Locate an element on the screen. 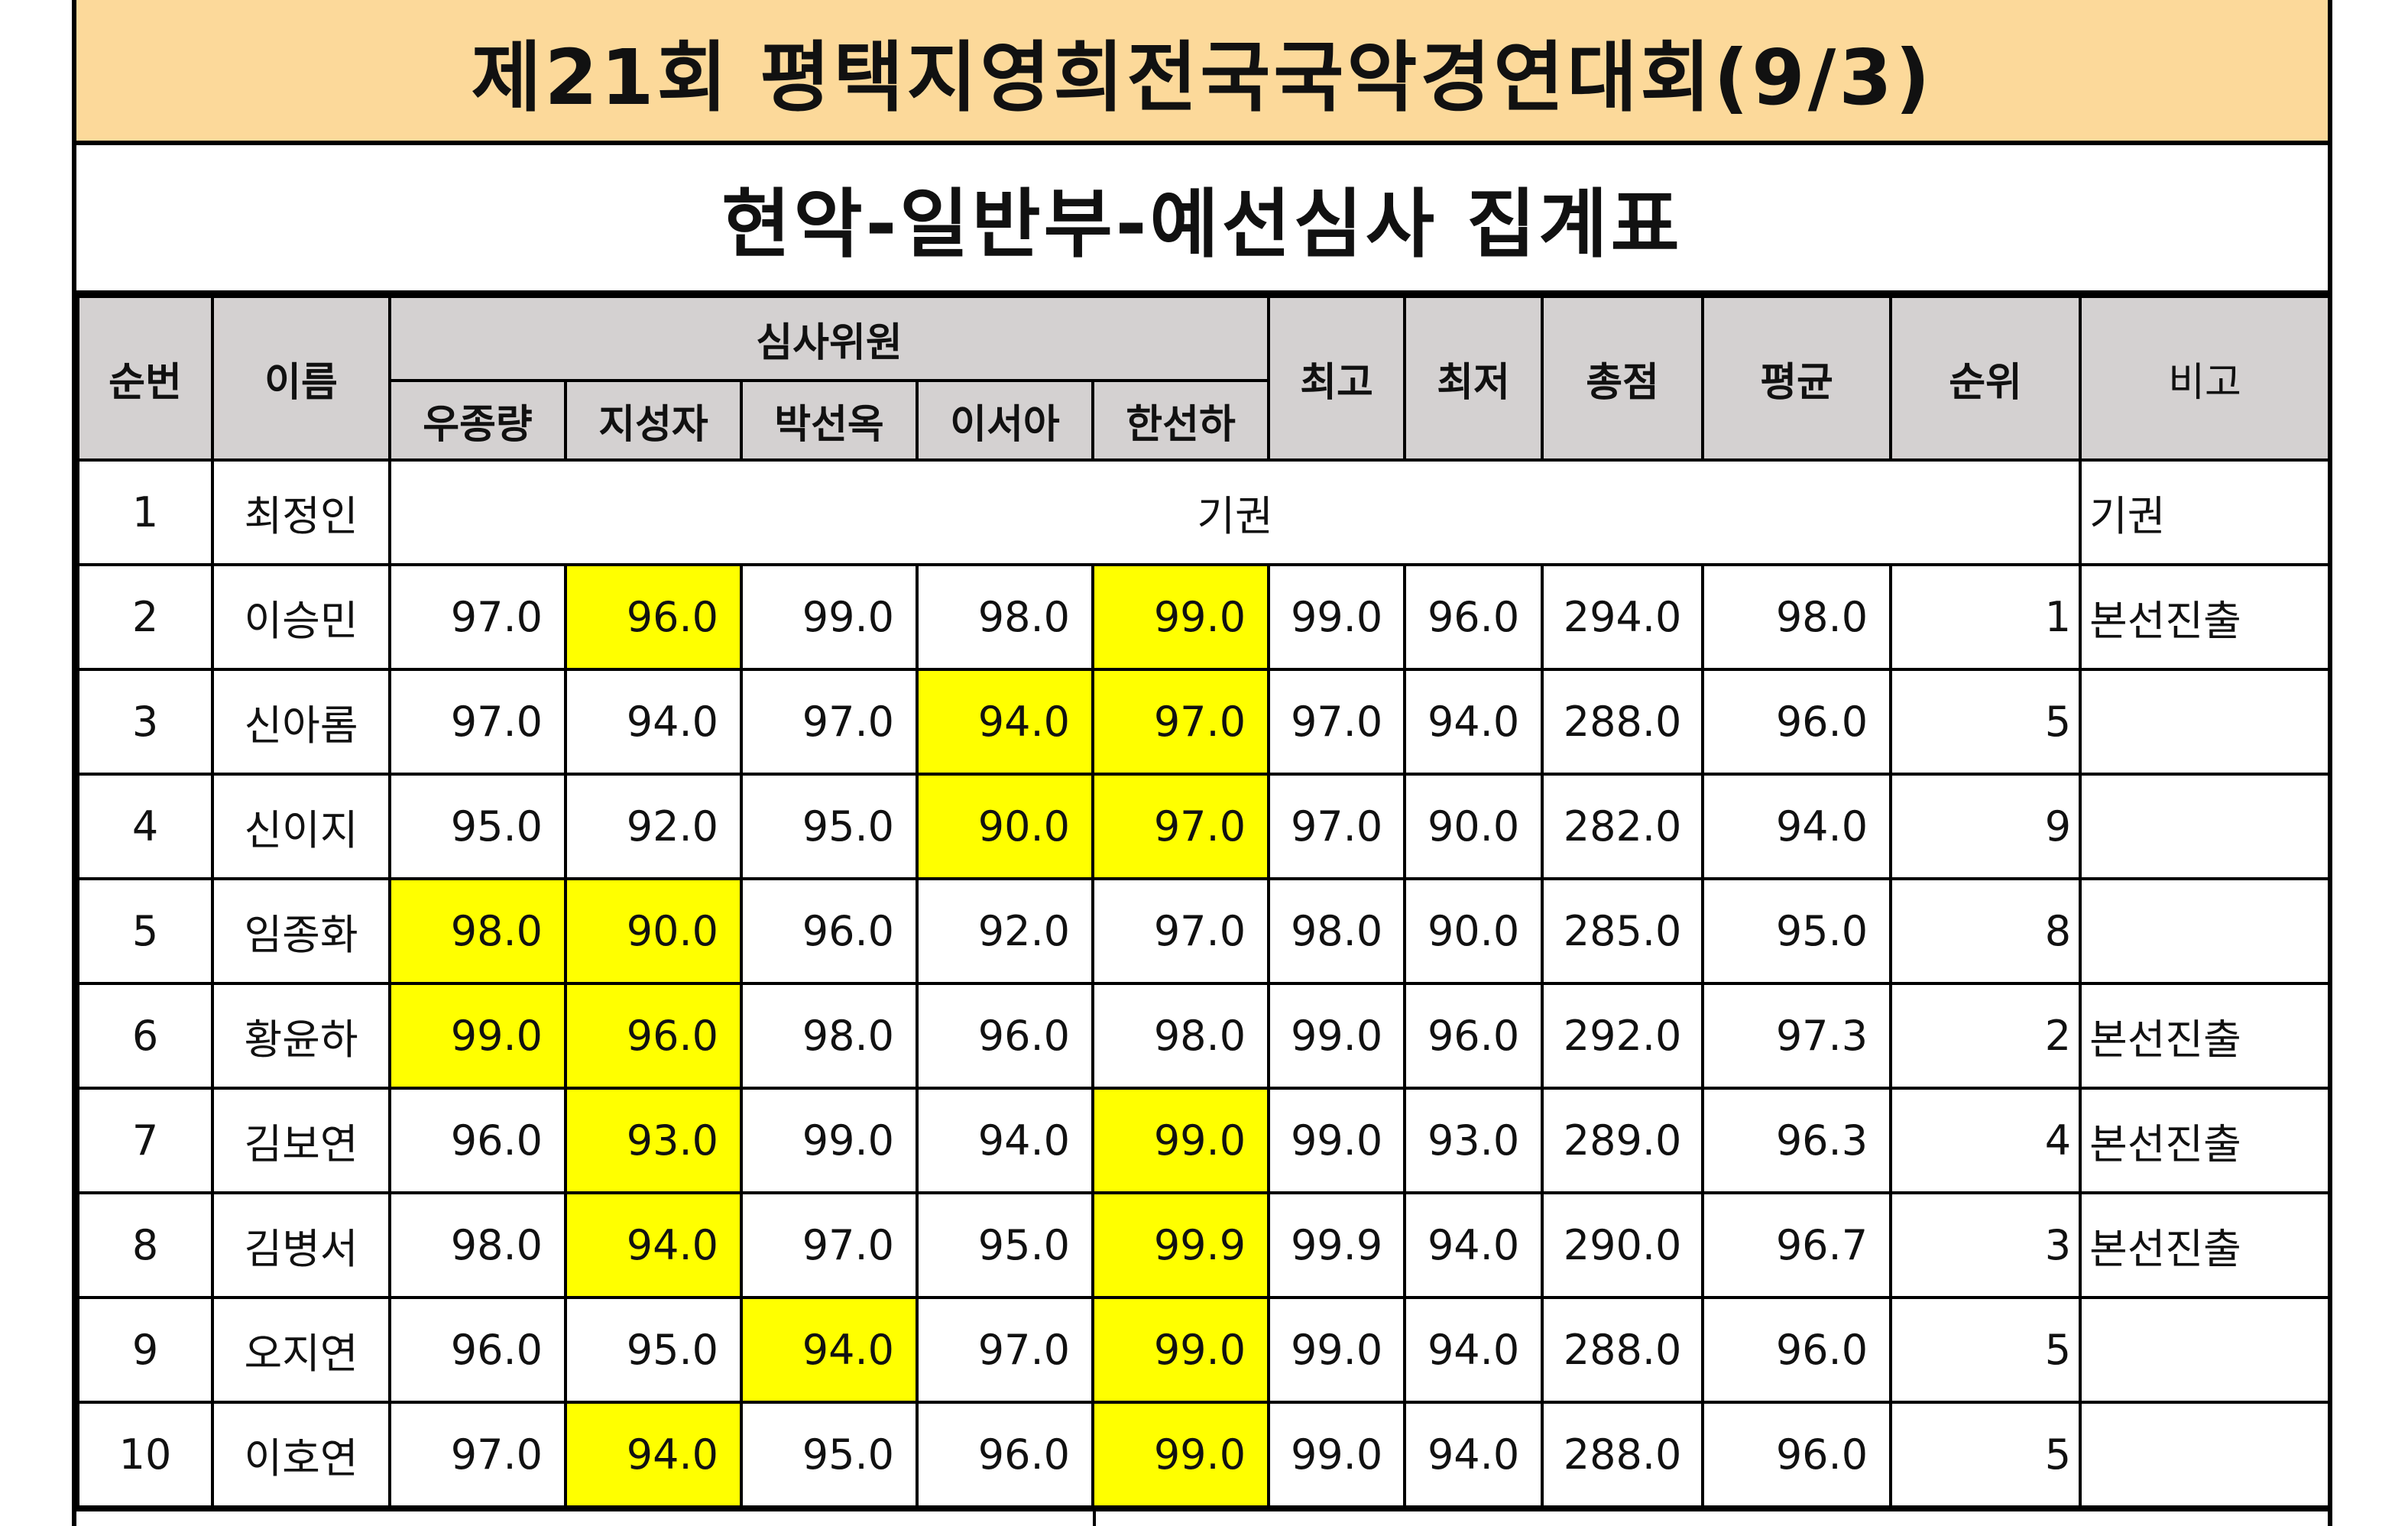 This screenshot has width=2408, height=1526. abstain-cell: 기권 is located at coordinates (1234, 512).